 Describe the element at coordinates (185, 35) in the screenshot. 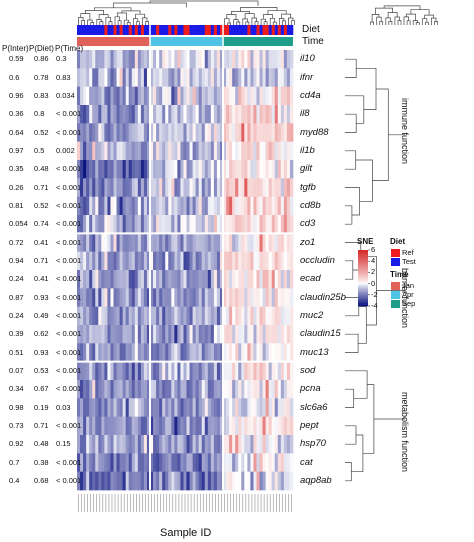

I see `annotation-bars` at that location.